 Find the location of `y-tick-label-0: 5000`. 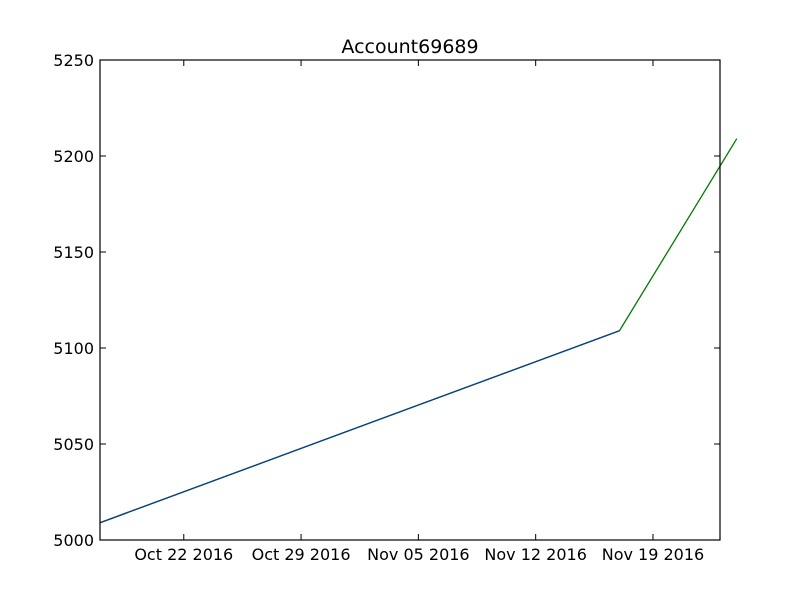

y-tick-label-0: 5000 is located at coordinates (73, 540).